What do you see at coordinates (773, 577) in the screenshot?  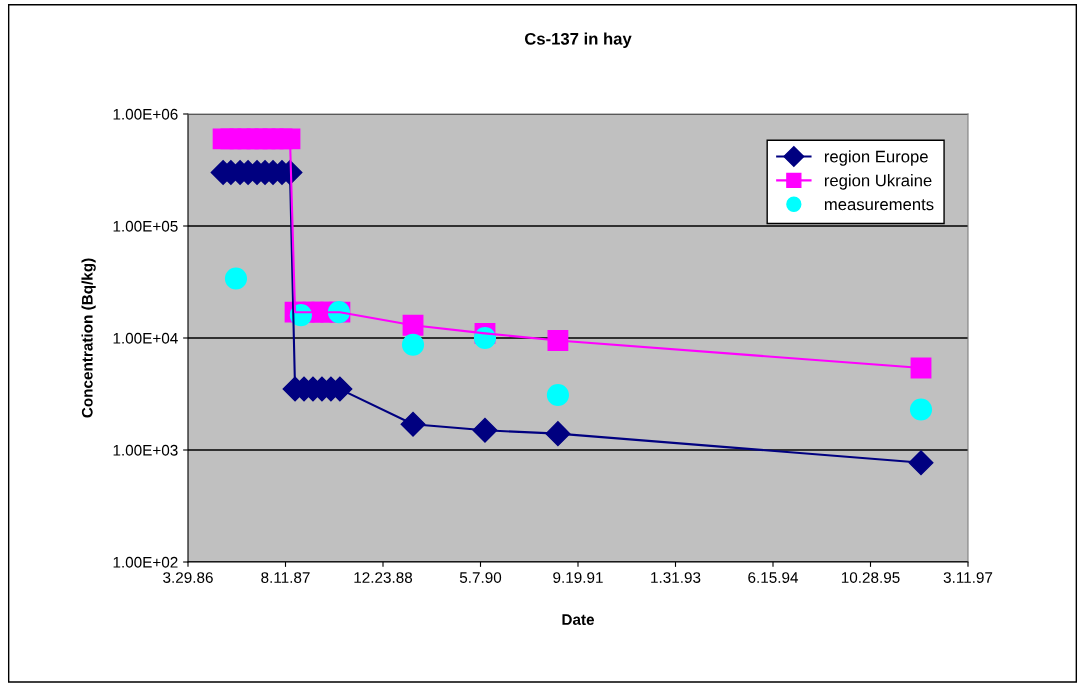 I see `x-tick-label: 6.15.94` at bounding box center [773, 577].